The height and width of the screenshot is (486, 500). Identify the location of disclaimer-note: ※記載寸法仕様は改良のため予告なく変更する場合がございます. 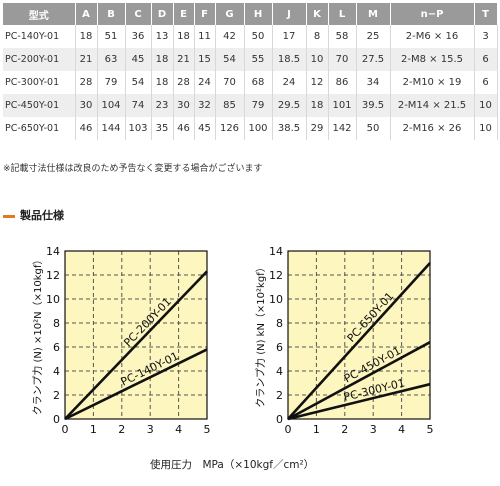
(133, 169).